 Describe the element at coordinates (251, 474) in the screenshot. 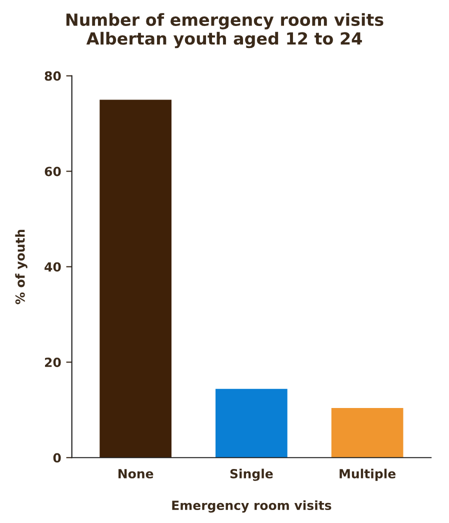

I see `x-tick-label: Single` at that location.